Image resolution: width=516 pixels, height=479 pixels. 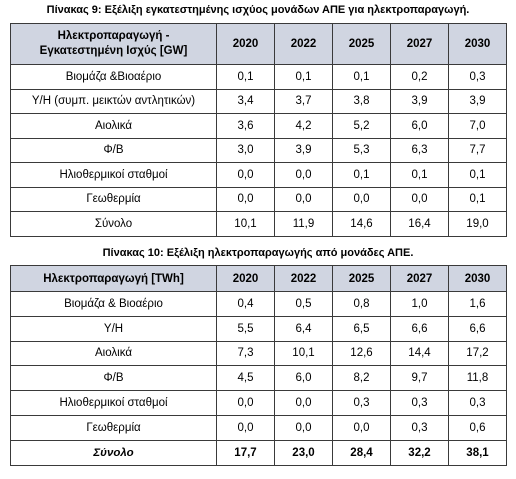 I want to click on row-label: Υ/Η (συμπ. μεικτών αντλητικών), so click(x=113, y=101).